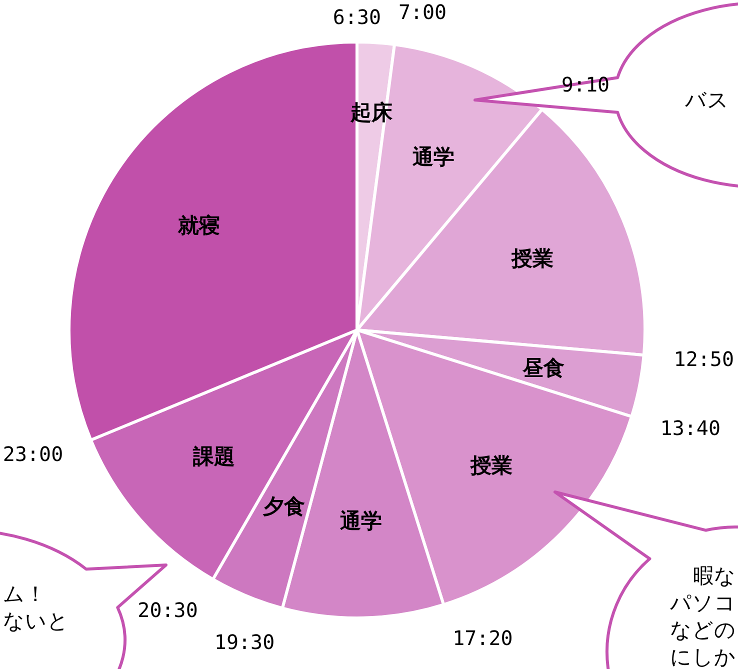  I want to click on text: 6:30, so click(357, 17).